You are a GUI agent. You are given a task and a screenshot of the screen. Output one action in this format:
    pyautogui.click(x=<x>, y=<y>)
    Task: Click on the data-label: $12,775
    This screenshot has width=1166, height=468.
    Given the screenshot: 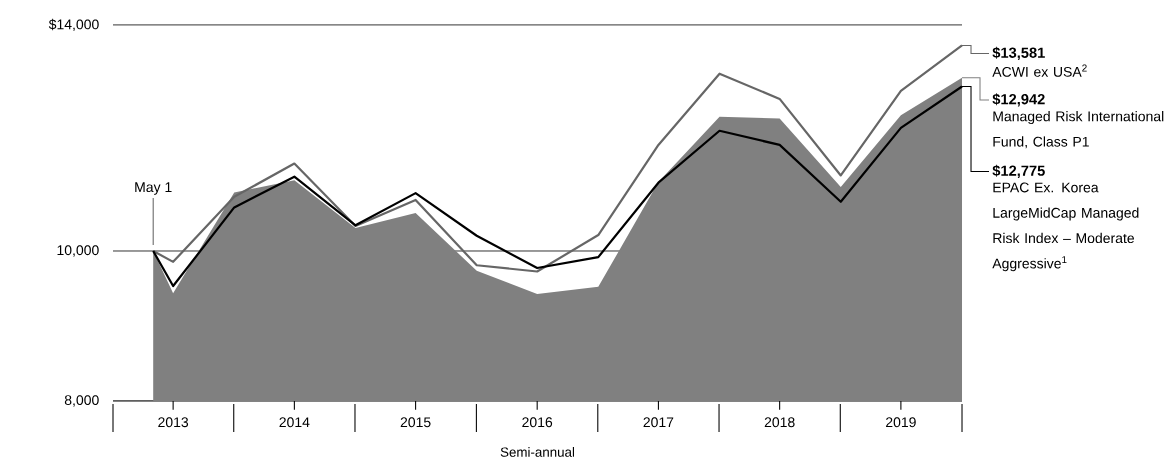 What is the action you would take?
    pyautogui.click(x=1018, y=171)
    